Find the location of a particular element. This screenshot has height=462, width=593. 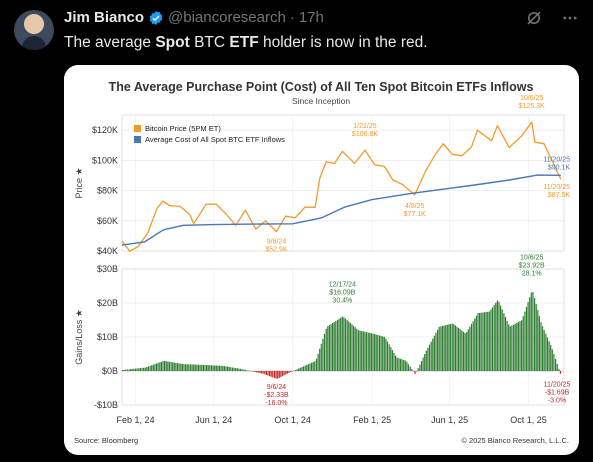

grok-icon is located at coordinates (534, 18).